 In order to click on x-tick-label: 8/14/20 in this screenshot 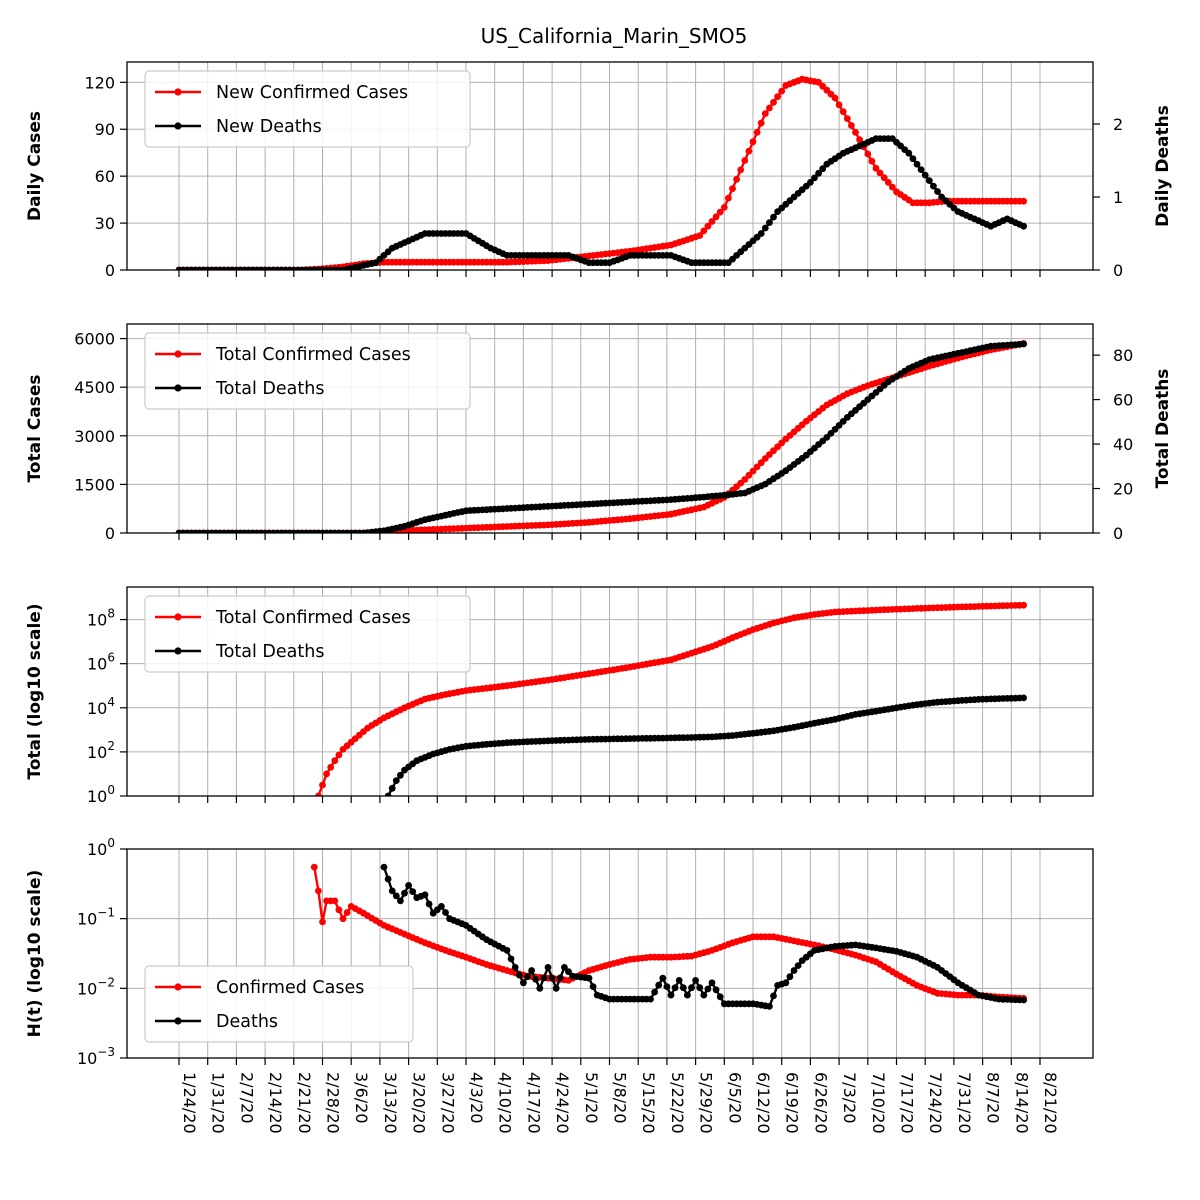, I will do `click(1021, 1103)`.